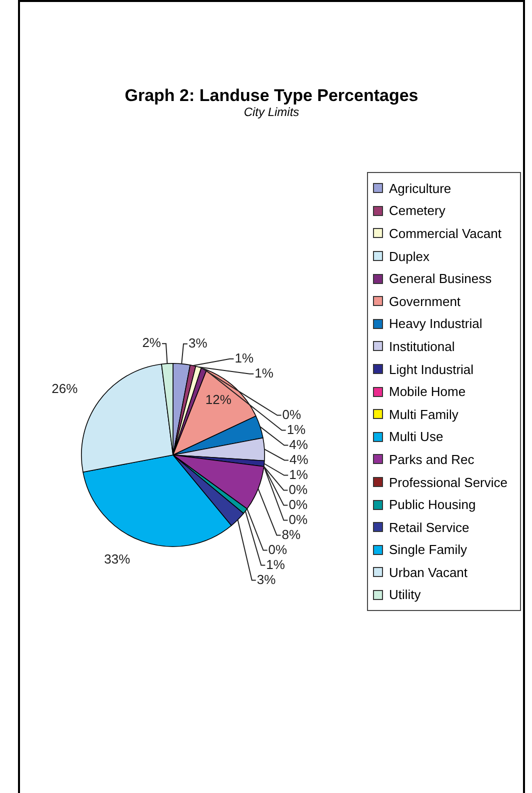 This screenshot has width=532, height=793. I want to click on legend-label: Urban Vacant, so click(428, 572).